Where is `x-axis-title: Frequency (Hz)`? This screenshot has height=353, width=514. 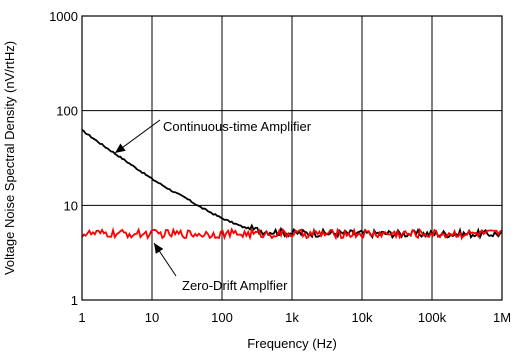
x-axis-title: Frequency (Hz) is located at coordinates (292, 343).